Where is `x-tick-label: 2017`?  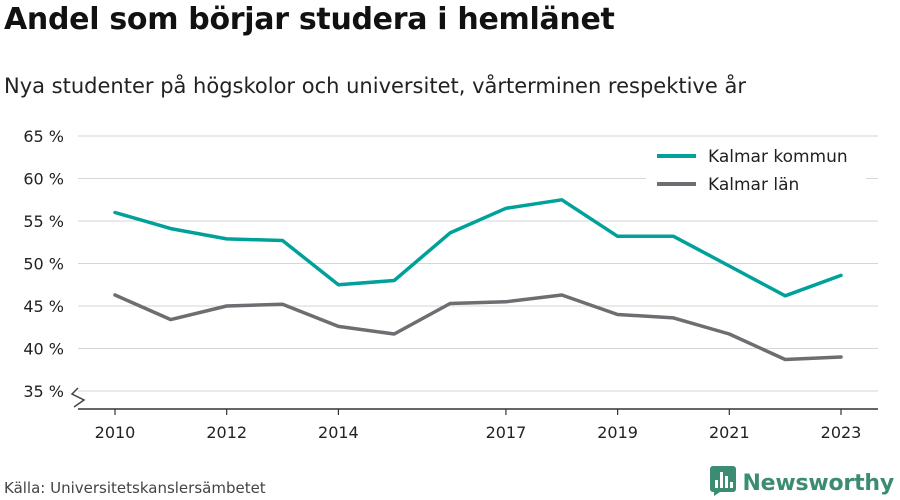 x-tick-label: 2017 is located at coordinates (506, 432).